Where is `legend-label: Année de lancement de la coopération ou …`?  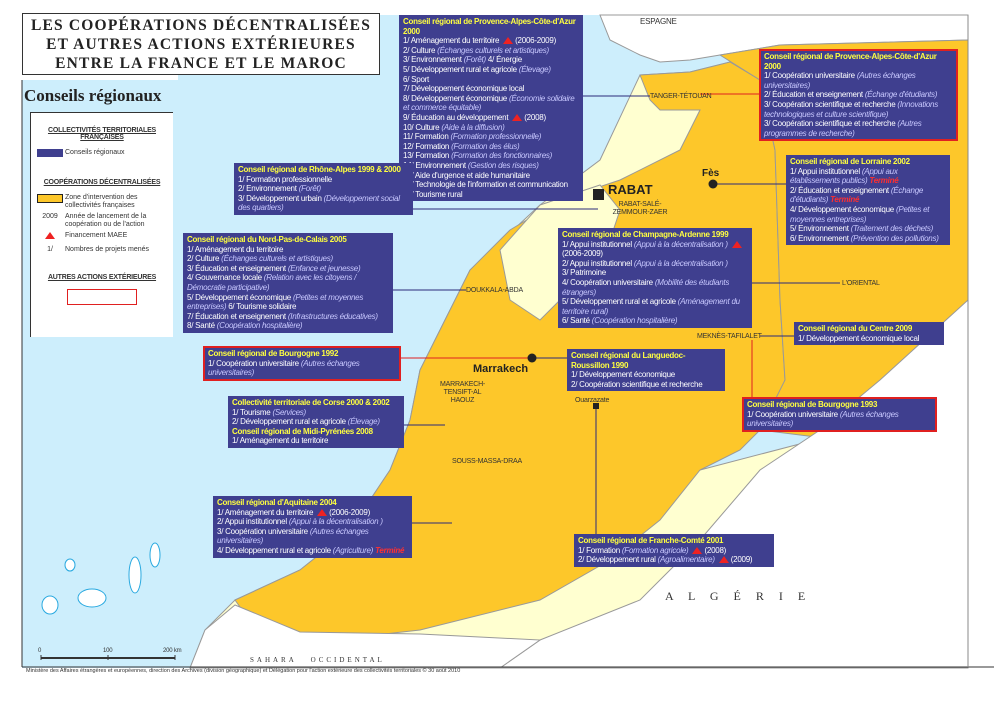
legend-label: Année de lancement de la coopération ou … is located at coordinates (106, 220).